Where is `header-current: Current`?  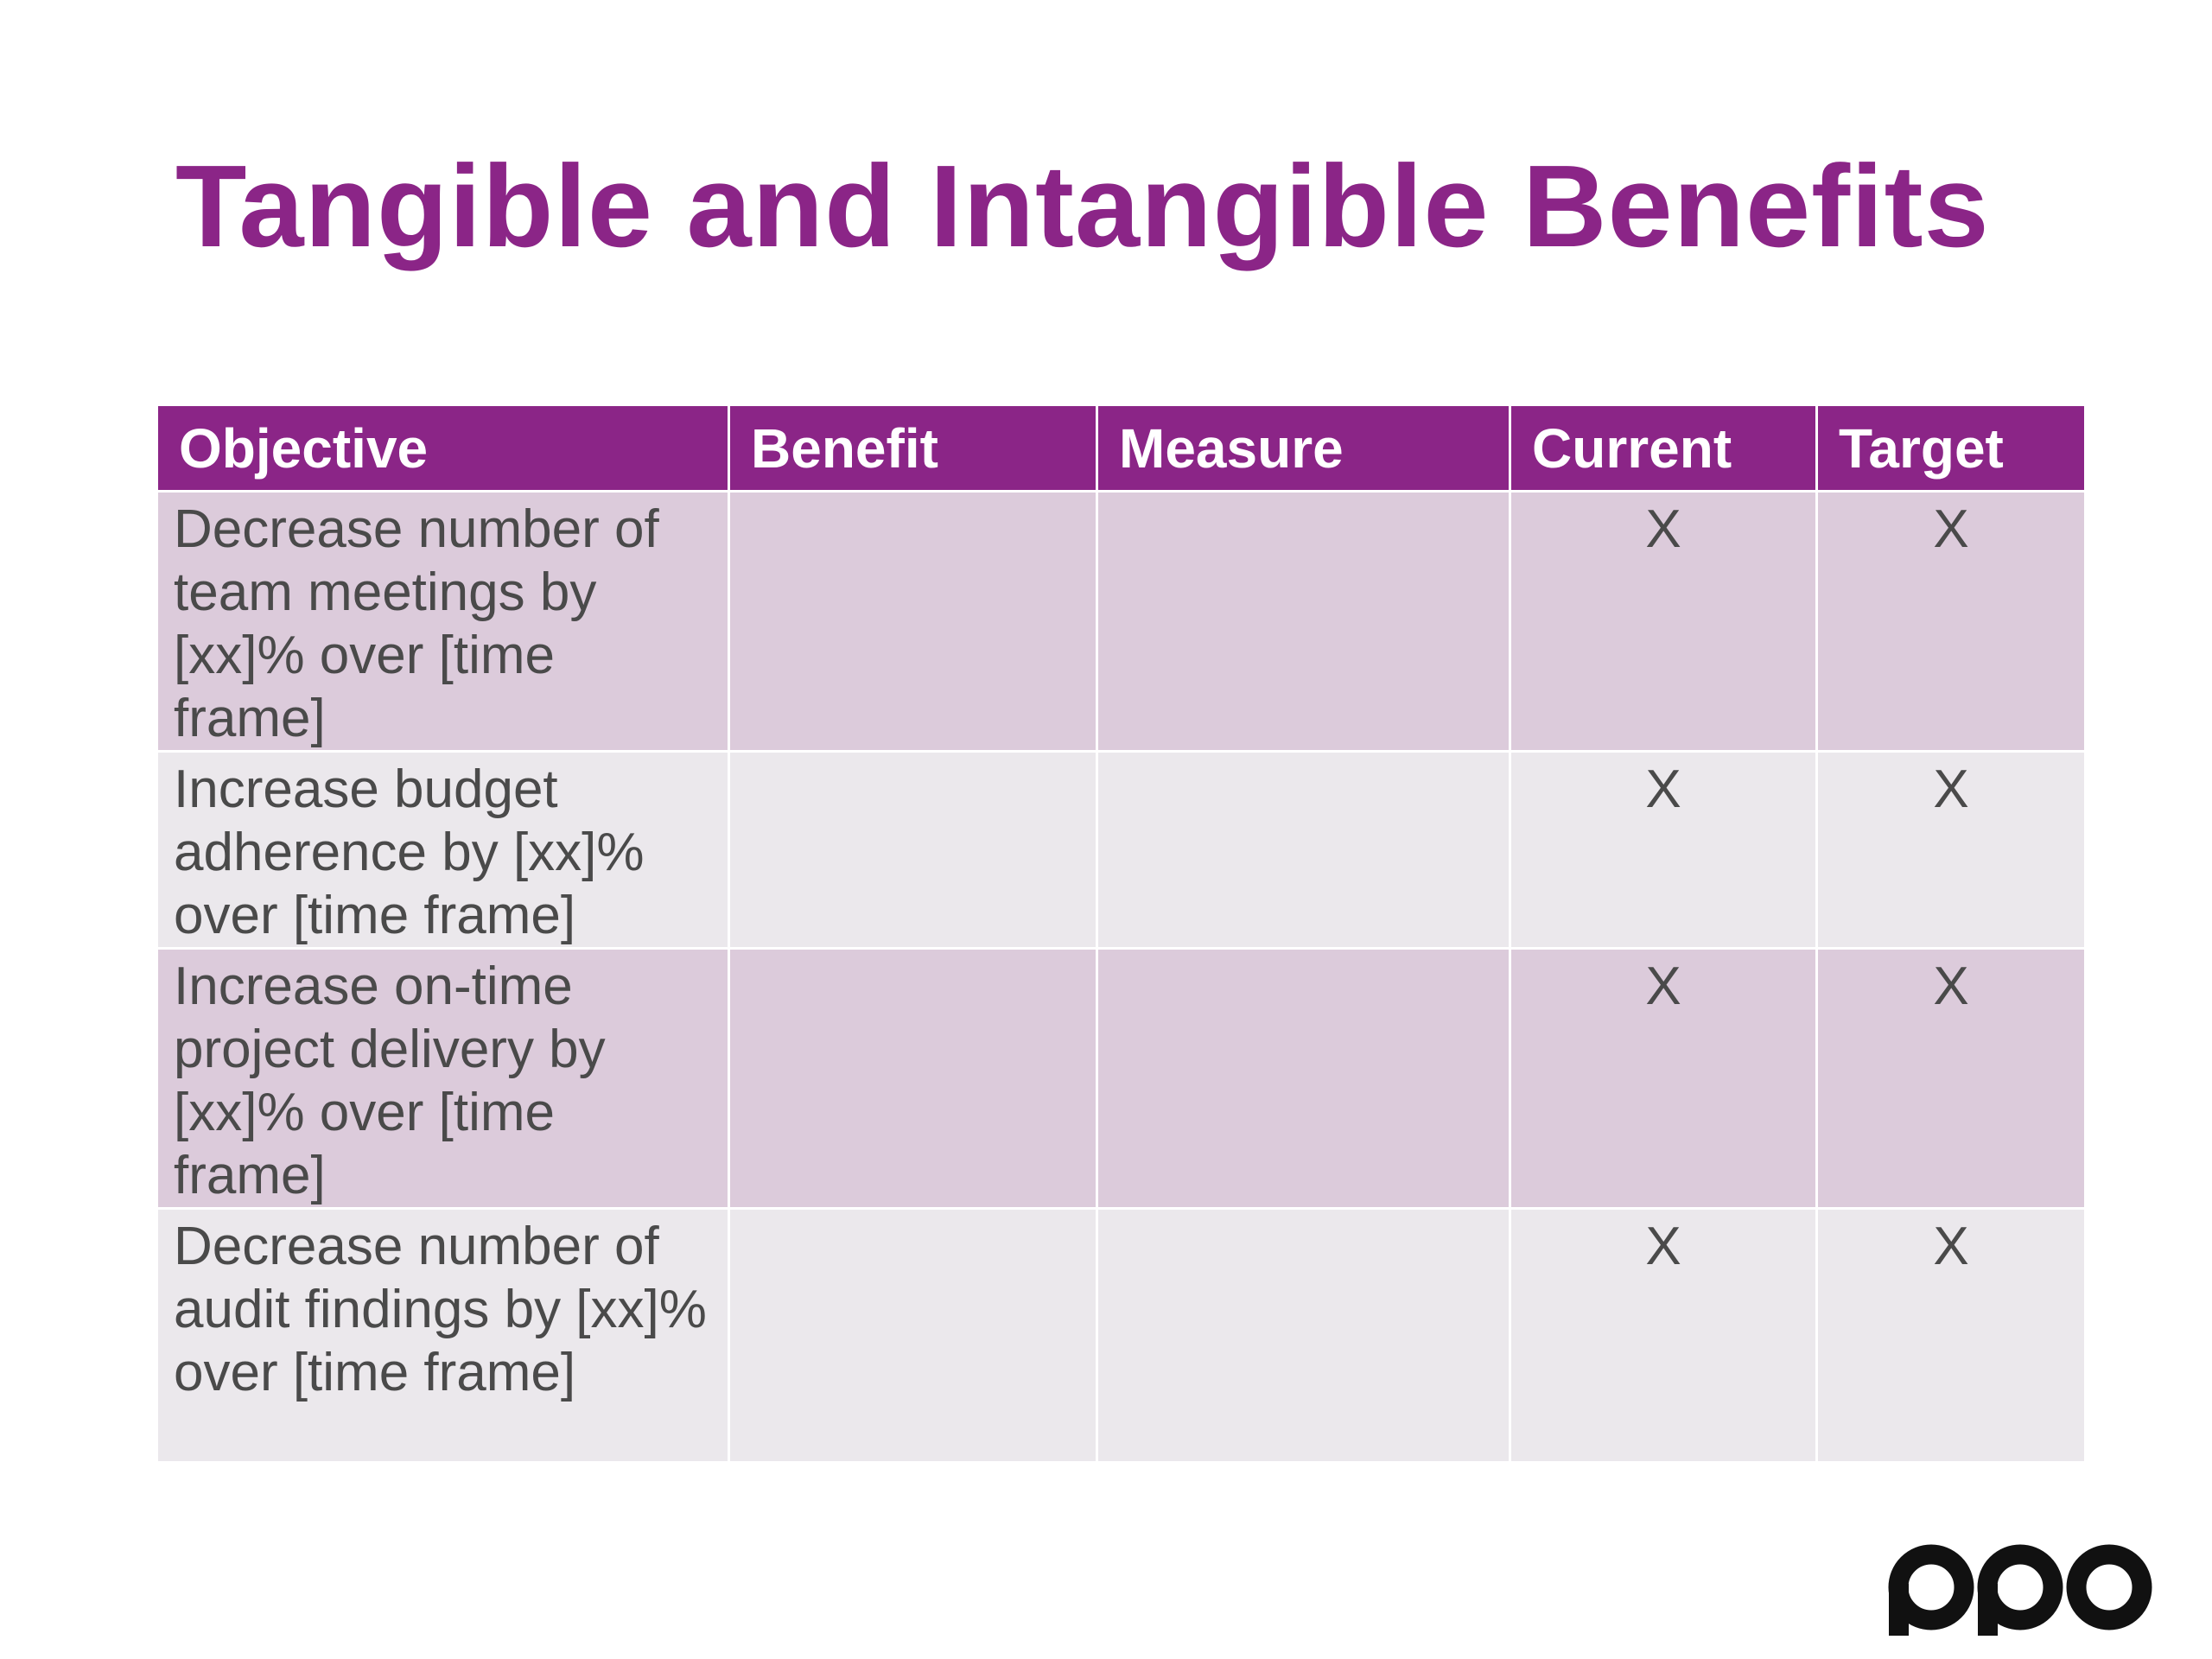
header-current: Current is located at coordinates (1663, 448).